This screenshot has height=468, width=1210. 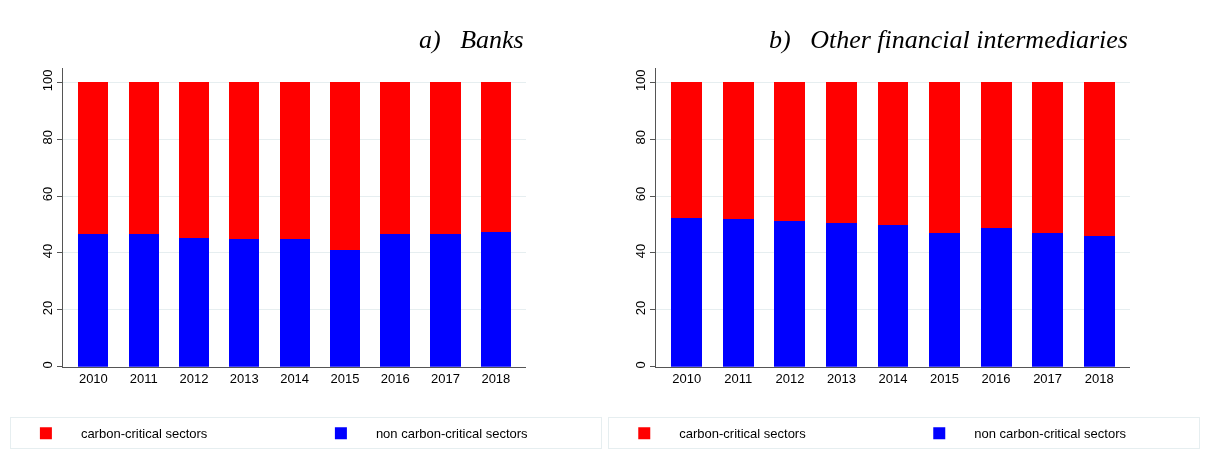 I want to click on chart-title: b) Other financial intermediaries, so click(x=948, y=39).